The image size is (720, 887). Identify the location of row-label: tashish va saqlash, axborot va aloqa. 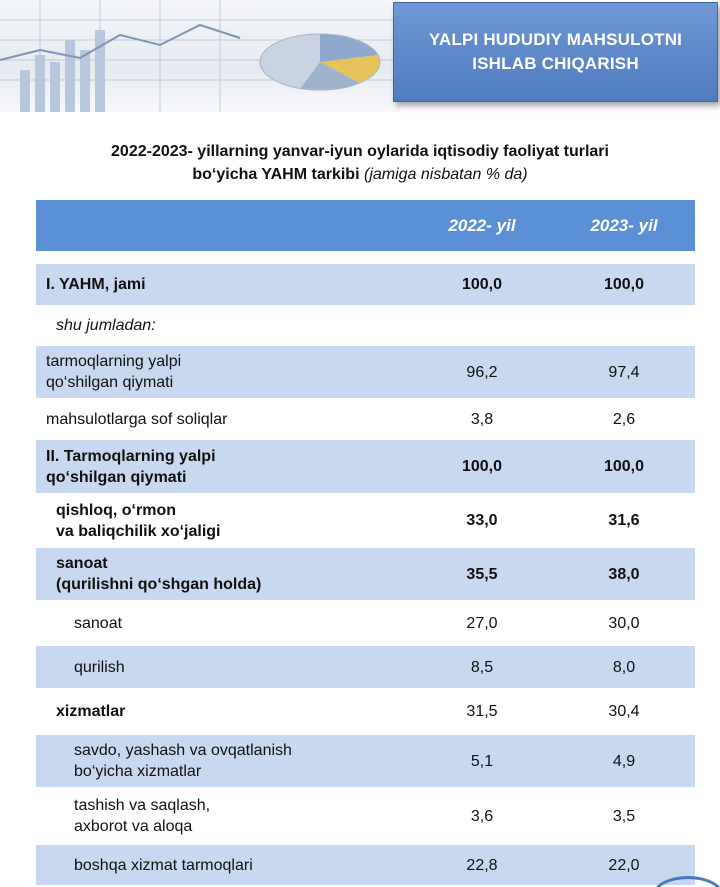
(142, 816).